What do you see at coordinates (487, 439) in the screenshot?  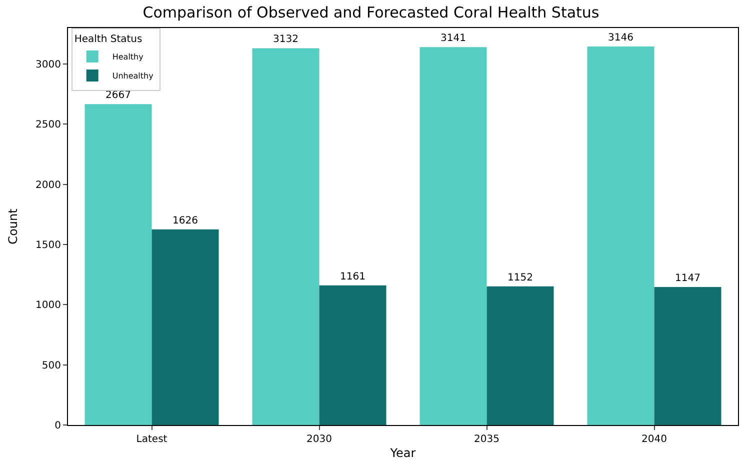 I see `x-tick-label: 2035` at bounding box center [487, 439].